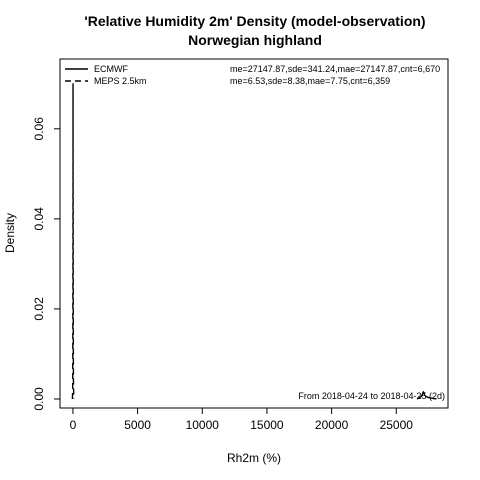  Describe the element at coordinates (120, 81) in the screenshot. I see `legend-label-meps: MEPS 2.5km` at that location.